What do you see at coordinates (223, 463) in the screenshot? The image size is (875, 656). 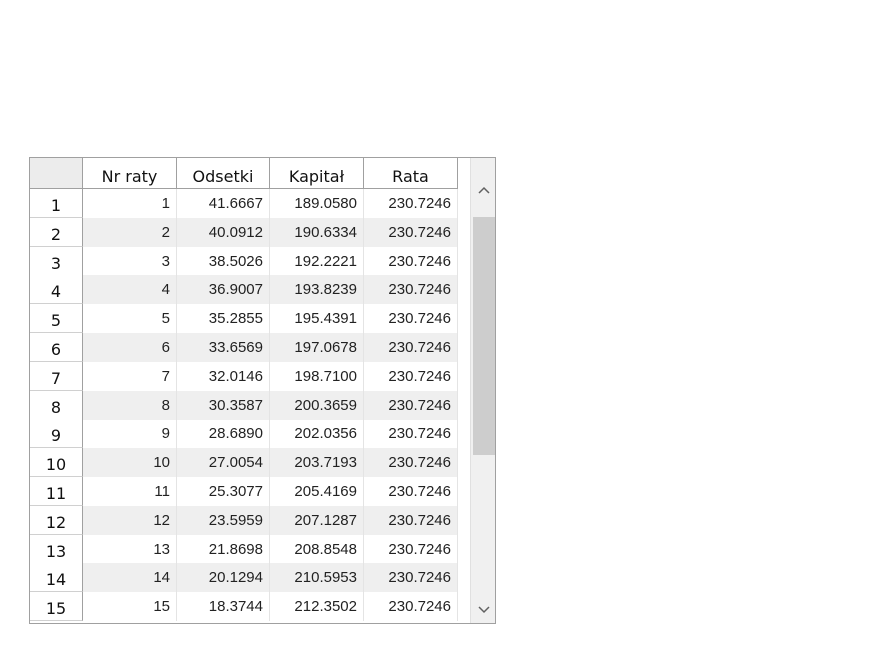 I see `cell-odsetki: 27.0054` at bounding box center [223, 463].